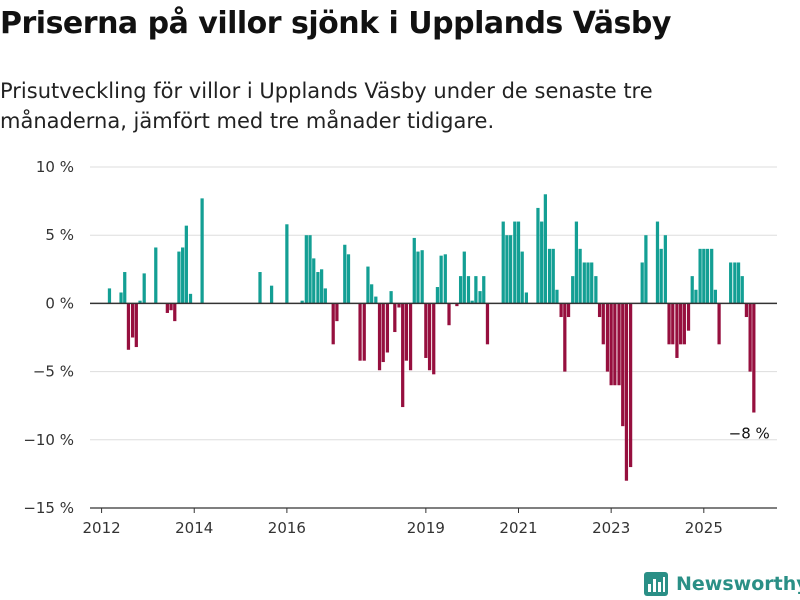 This screenshot has width=800, height=600. Describe the element at coordinates (55, 167) in the screenshot. I see `y-tick-label: 10 %` at that location.